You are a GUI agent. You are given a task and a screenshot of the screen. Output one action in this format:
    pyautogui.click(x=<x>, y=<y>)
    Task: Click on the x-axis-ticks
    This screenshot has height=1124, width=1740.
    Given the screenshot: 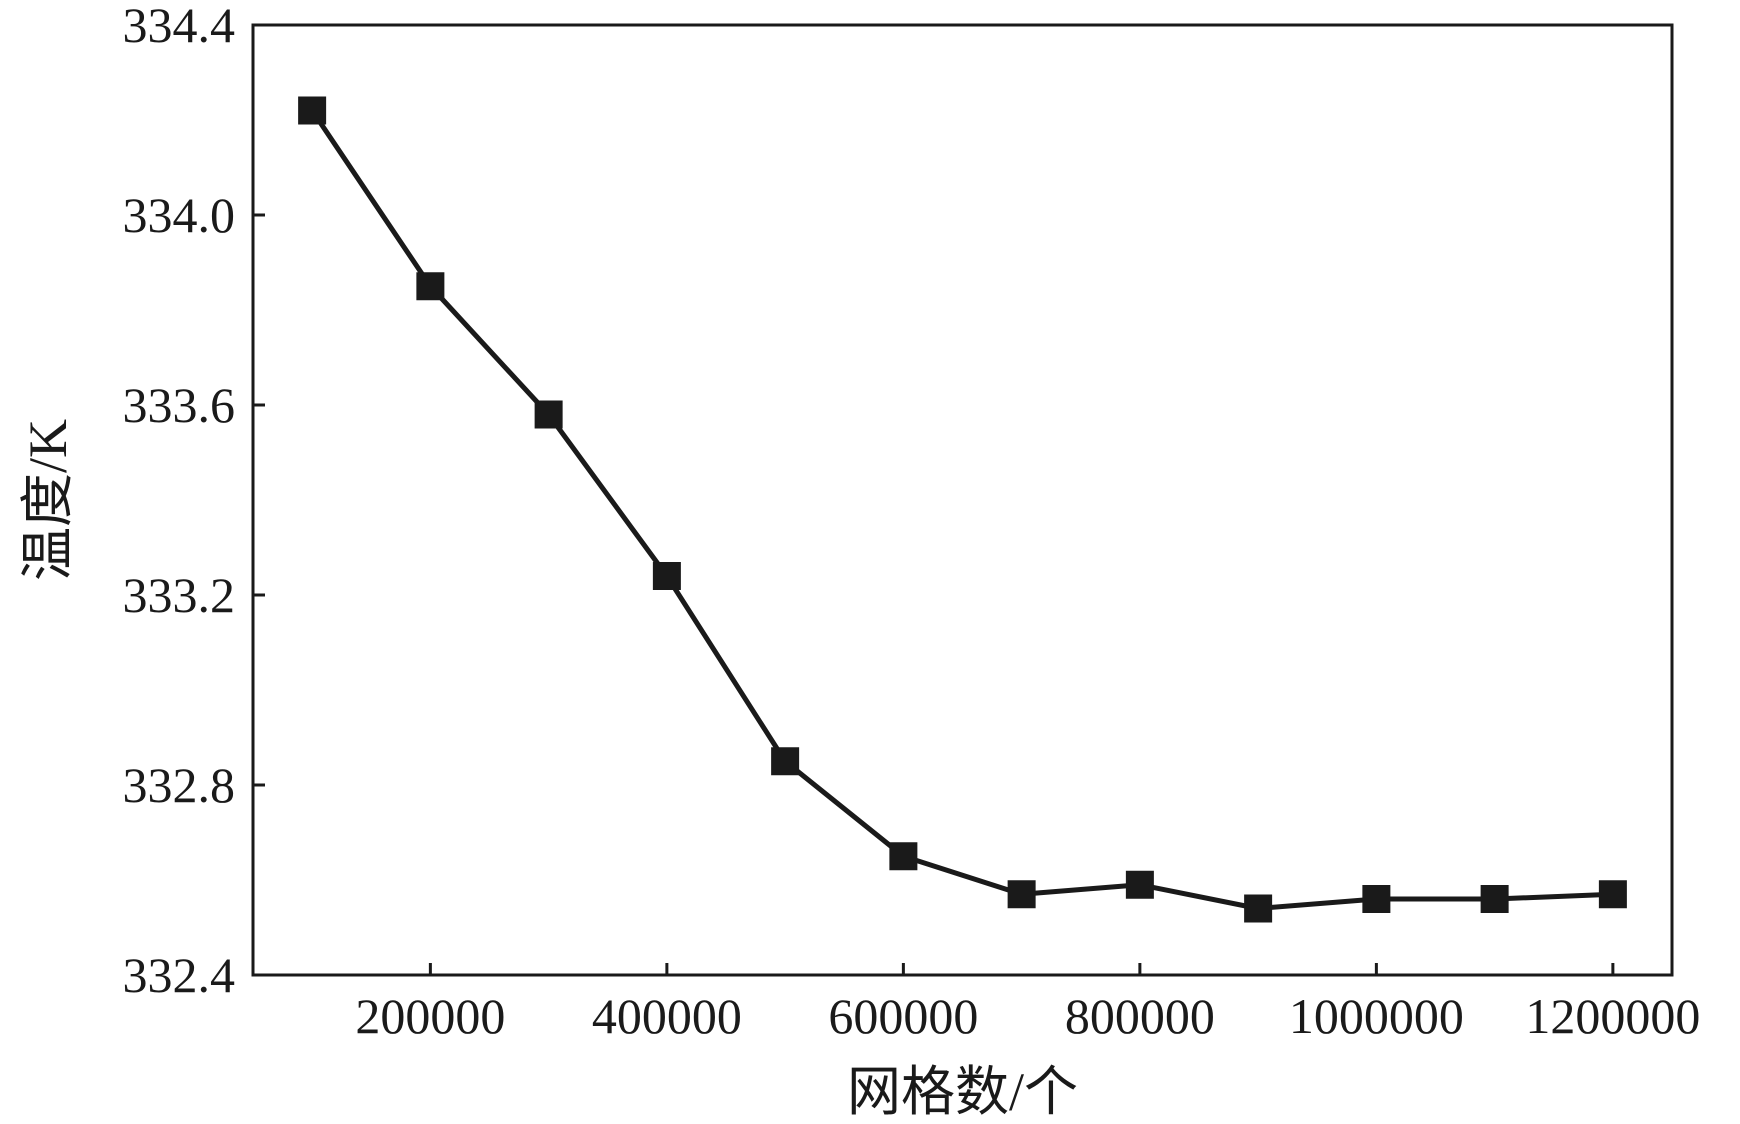 What is the action you would take?
    pyautogui.click(x=1021, y=969)
    